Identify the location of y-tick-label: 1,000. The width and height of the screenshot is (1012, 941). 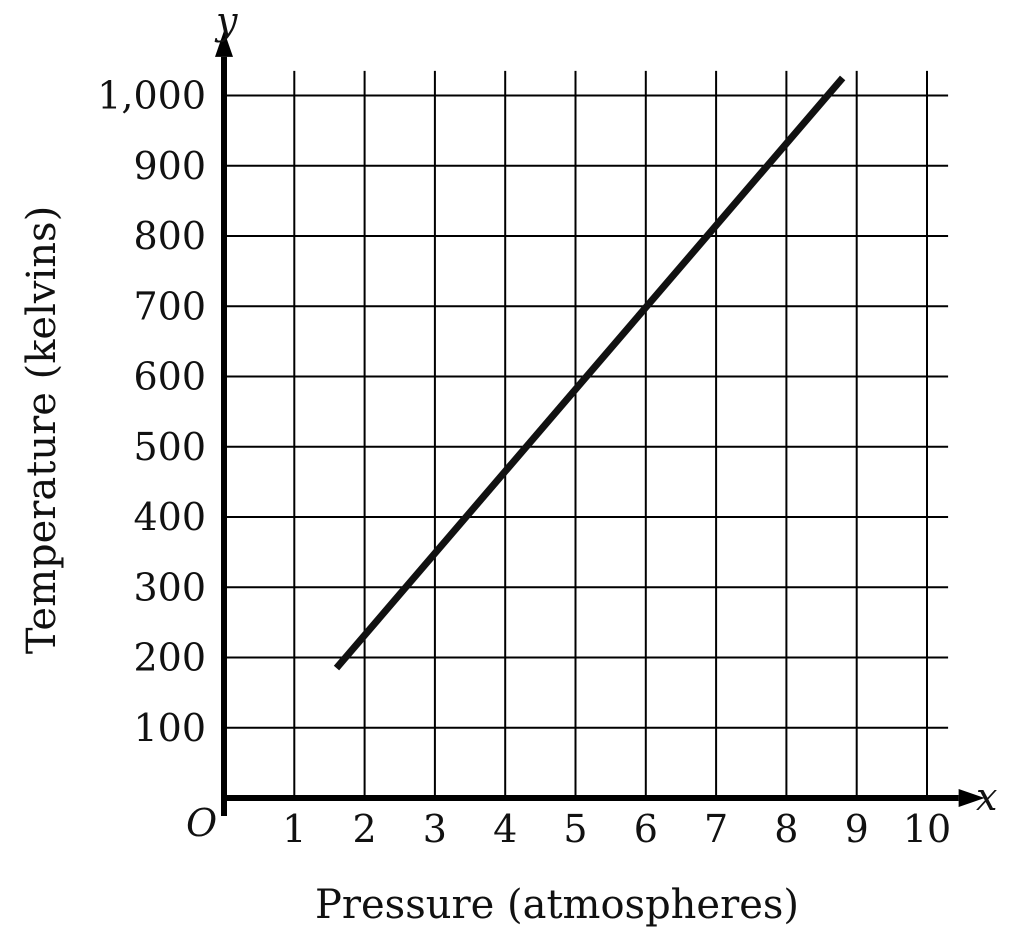
(151, 96).